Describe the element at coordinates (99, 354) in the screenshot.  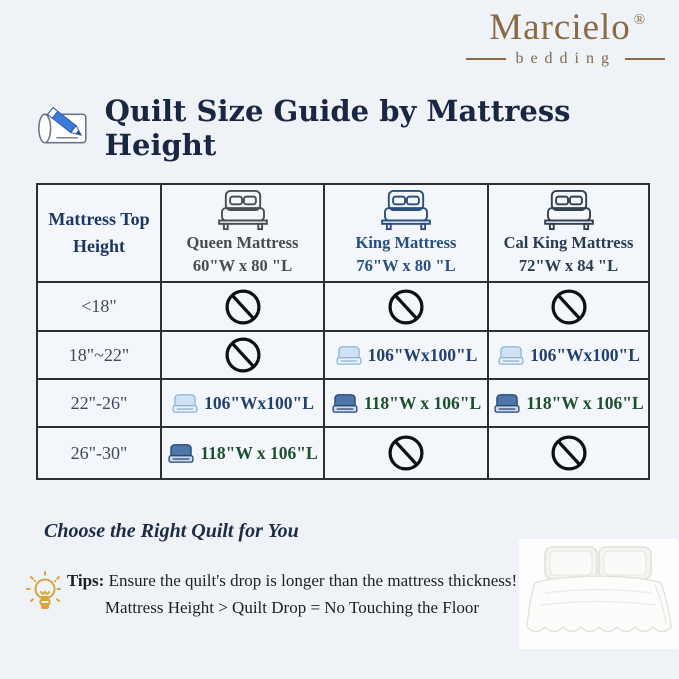
I see `row-height-label: 18"~22"` at that location.